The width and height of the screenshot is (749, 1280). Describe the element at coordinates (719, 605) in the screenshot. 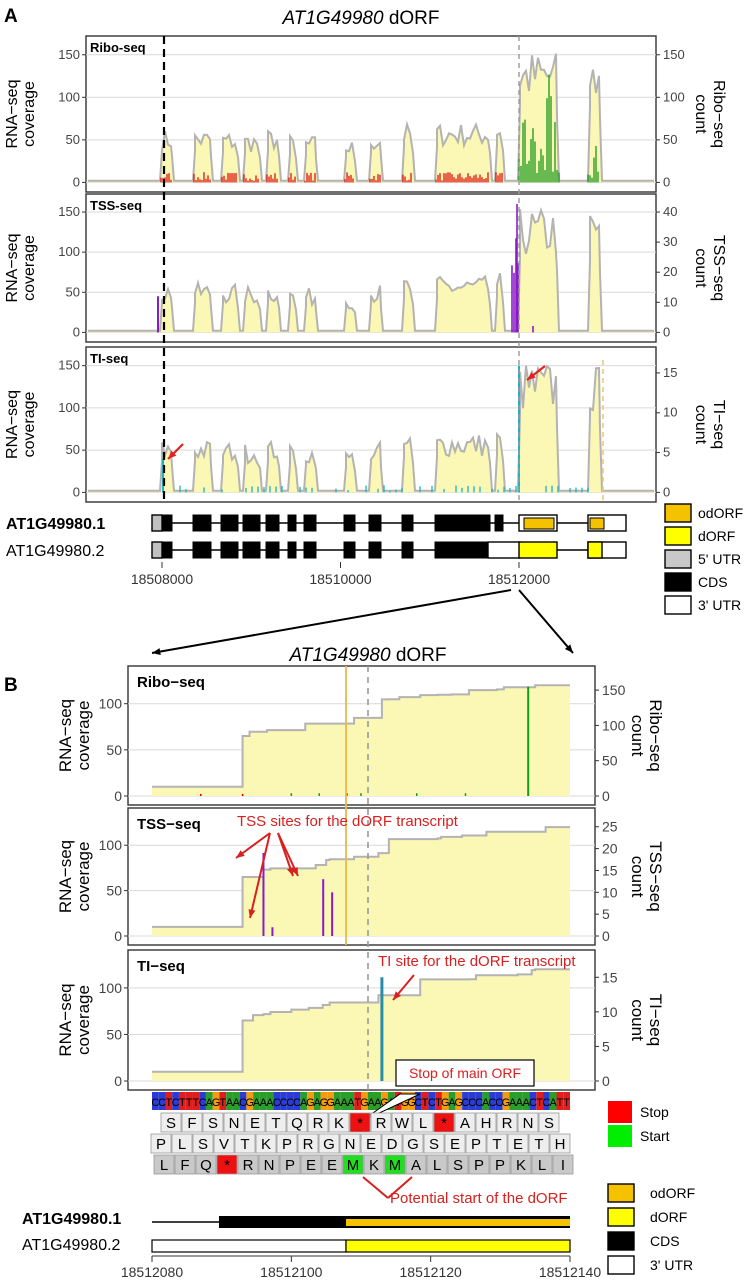

I see `legend-label: 3' UTR` at that location.